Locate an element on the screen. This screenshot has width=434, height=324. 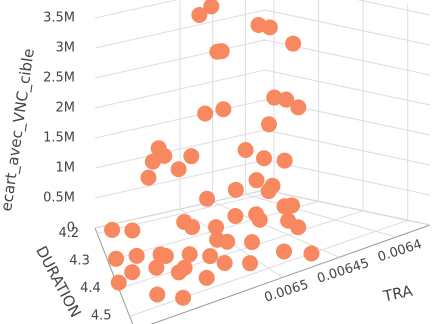
z-tick-label: 0.5M is located at coordinates (59, 198).